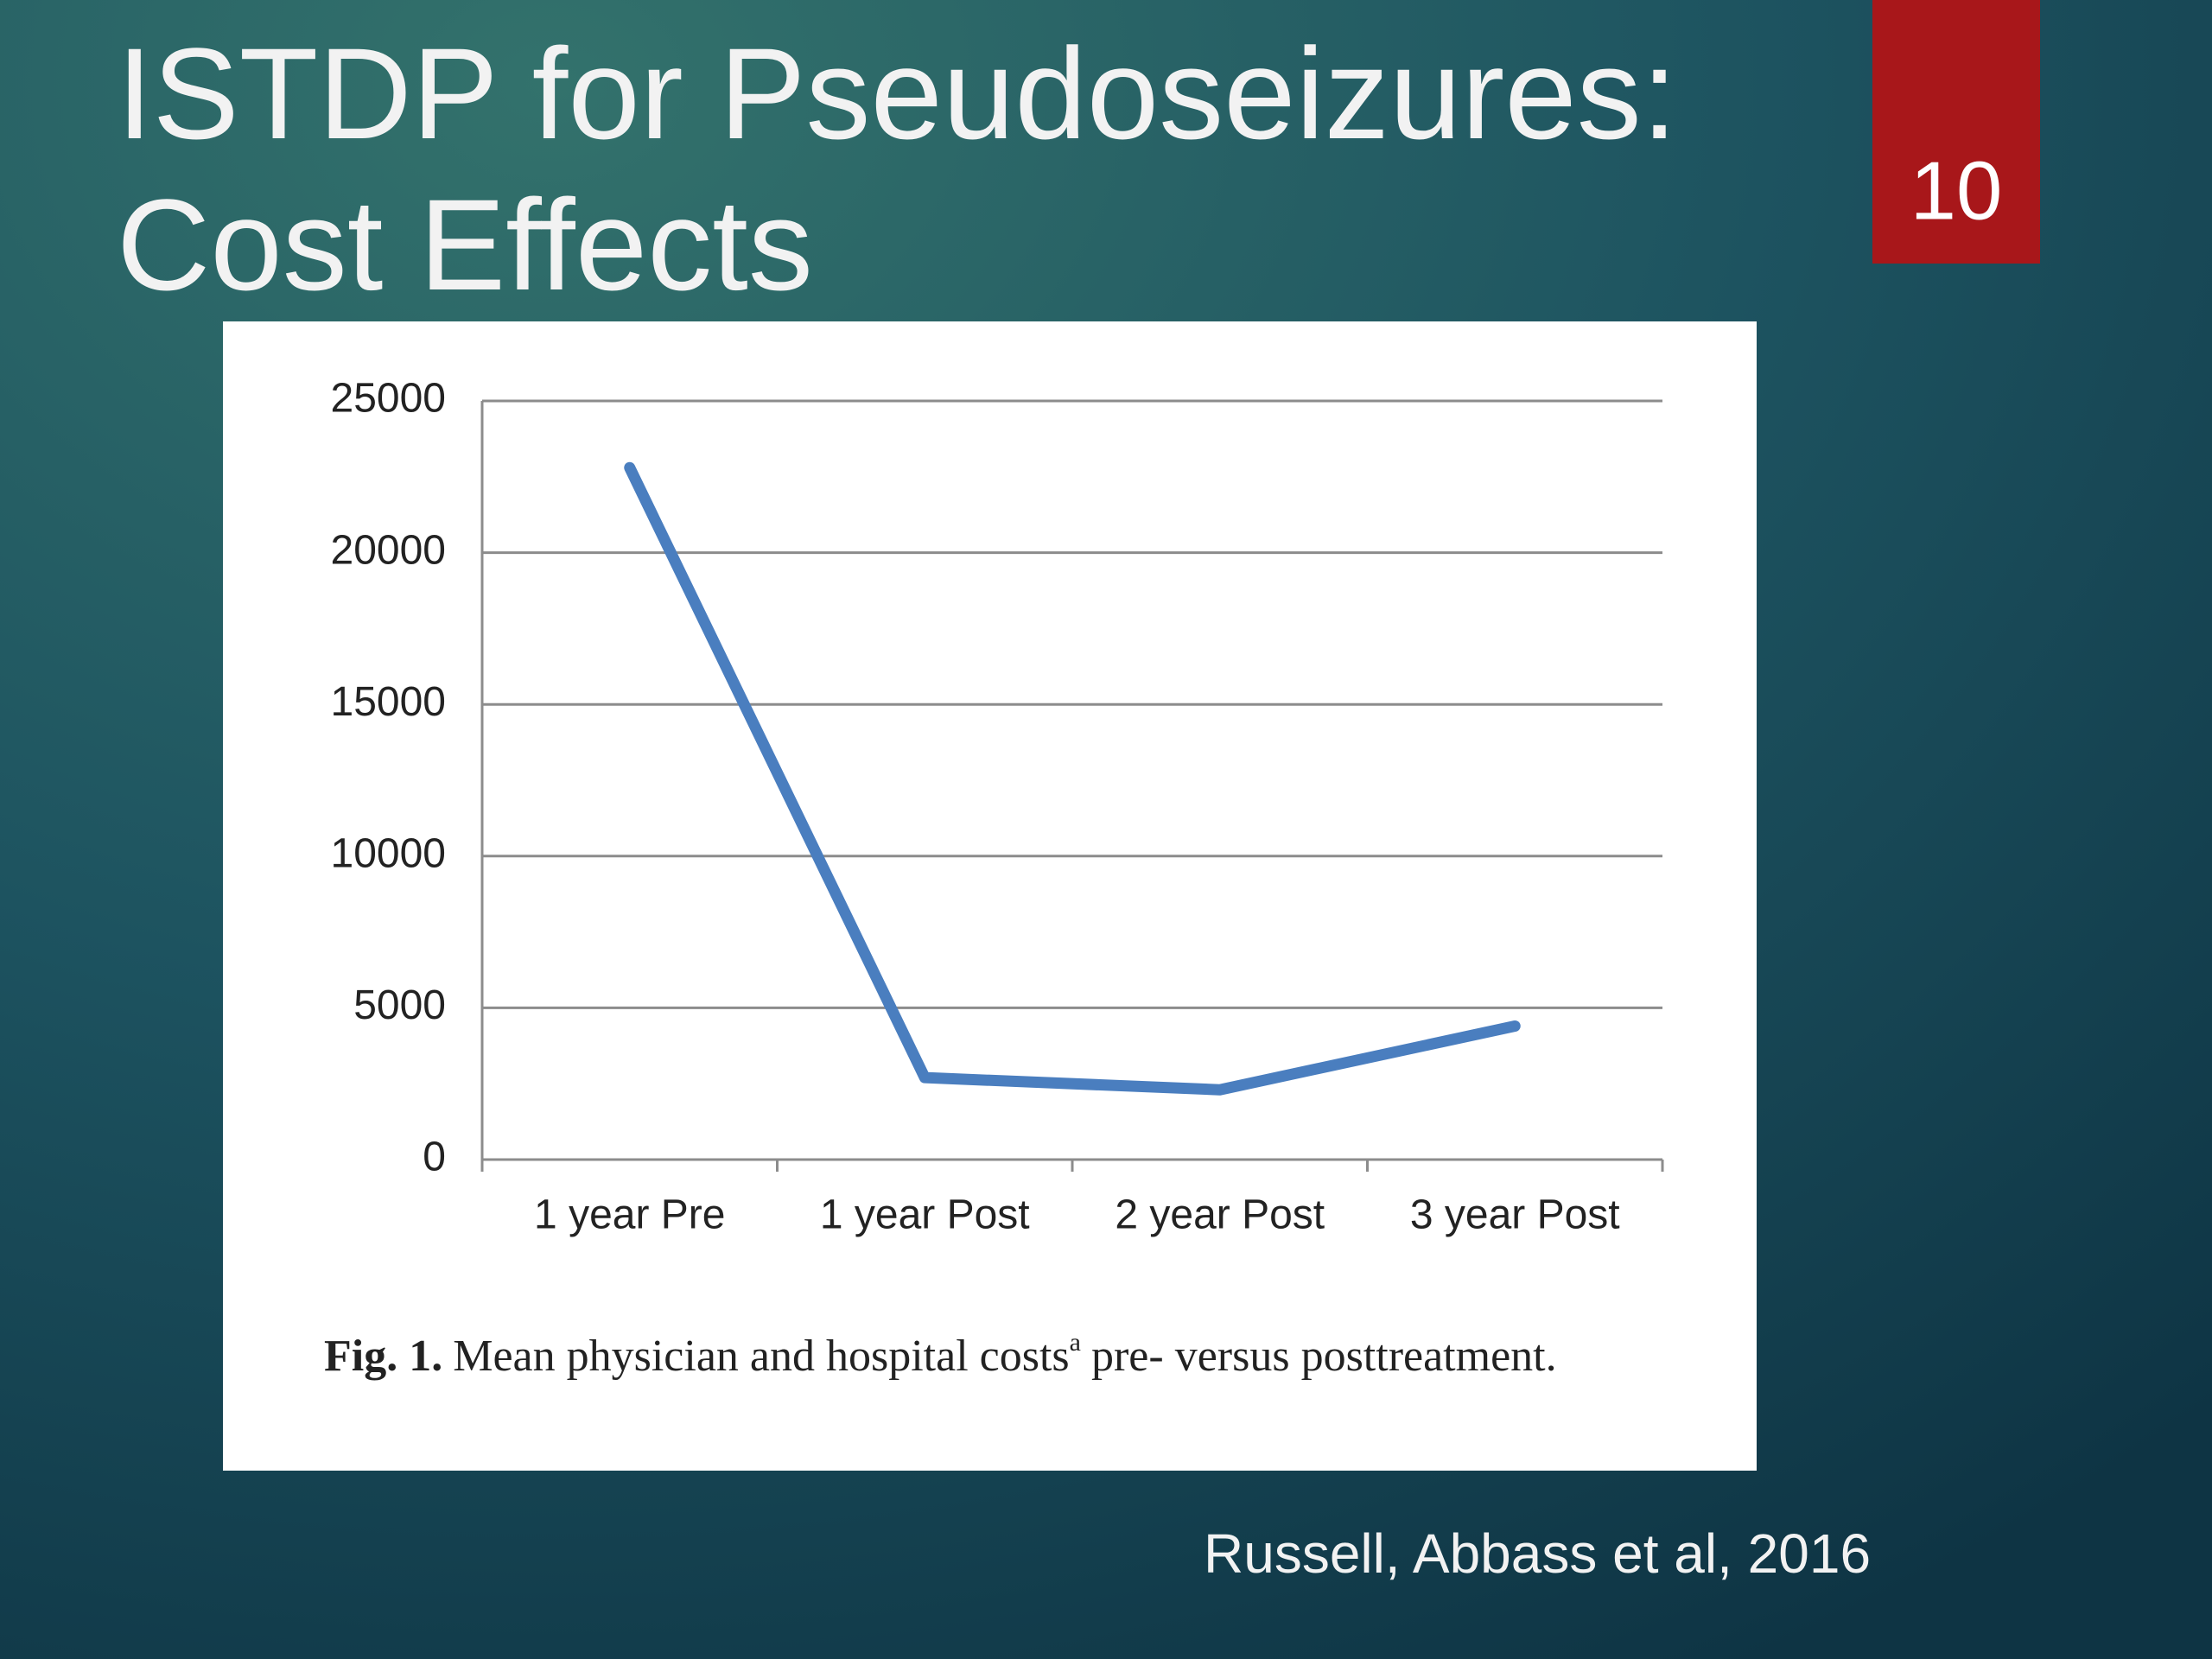  I want to click on caption-superscript: a, so click(1075, 1342).